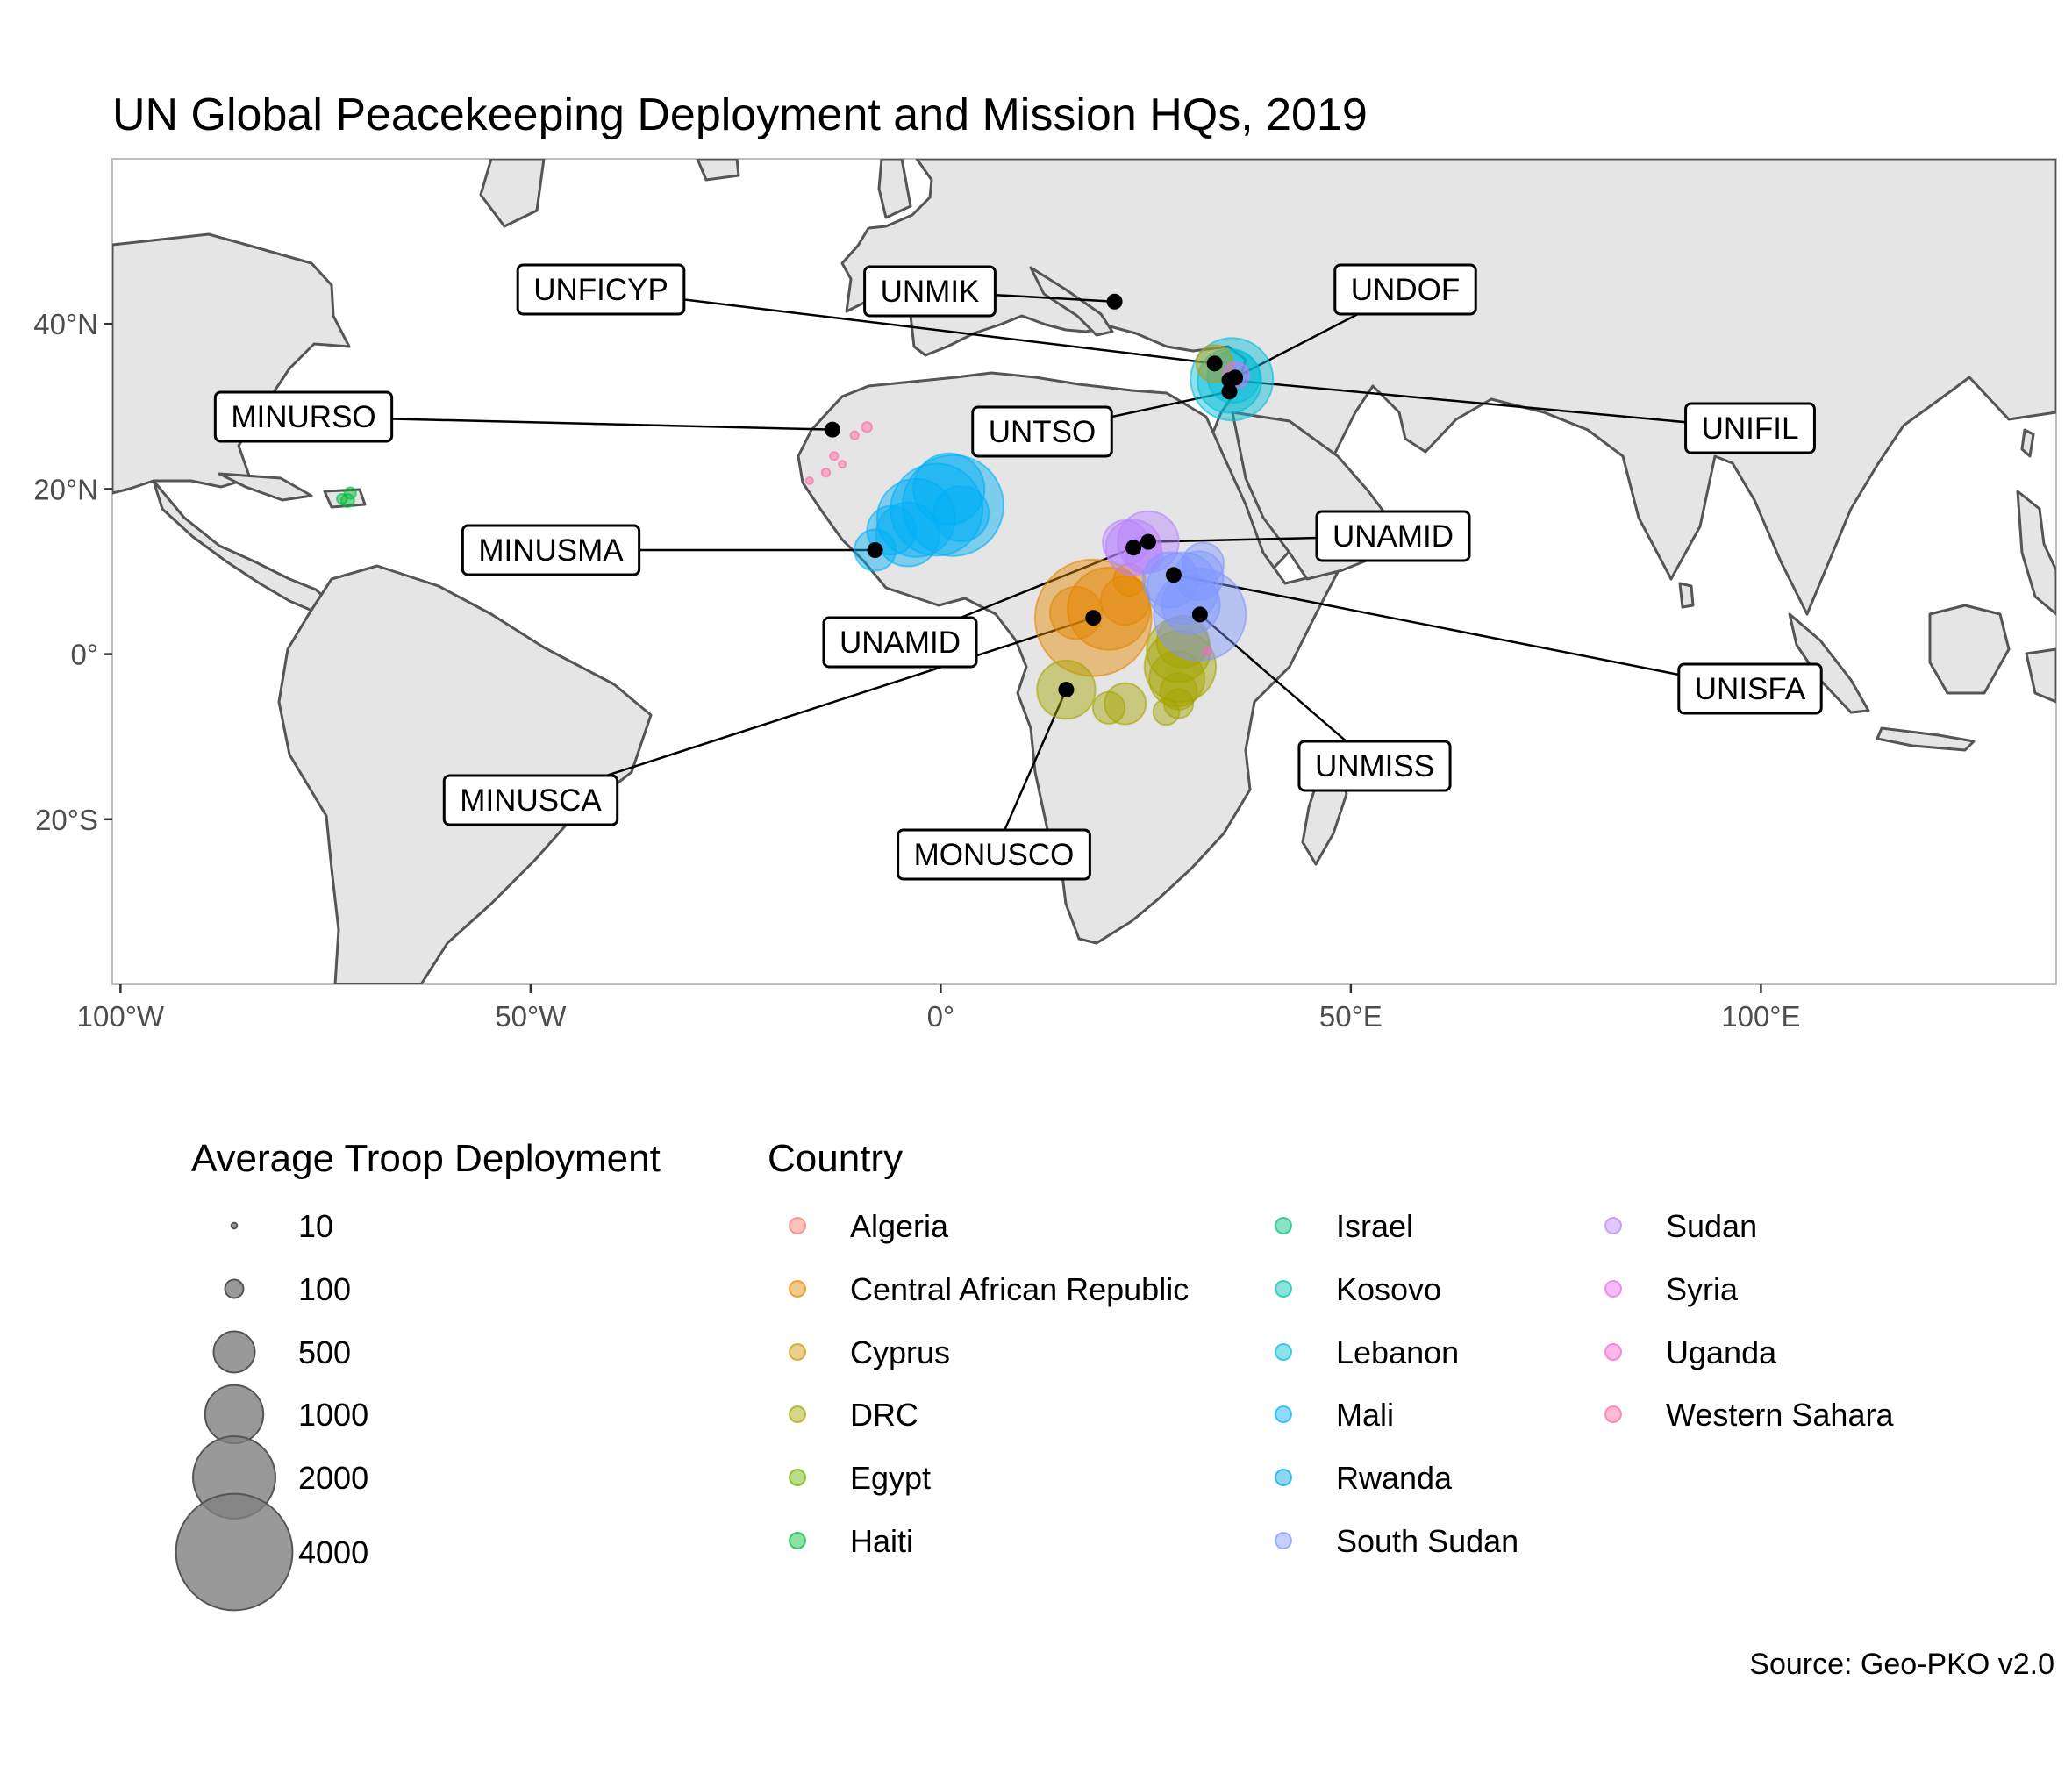 Image resolution: width=2072 pixels, height=1781 pixels. What do you see at coordinates (273, 1409) in the screenshot?
I see `size-legend: 10 100 500 1000 2000 4000` at bounding box center [273, 1409].